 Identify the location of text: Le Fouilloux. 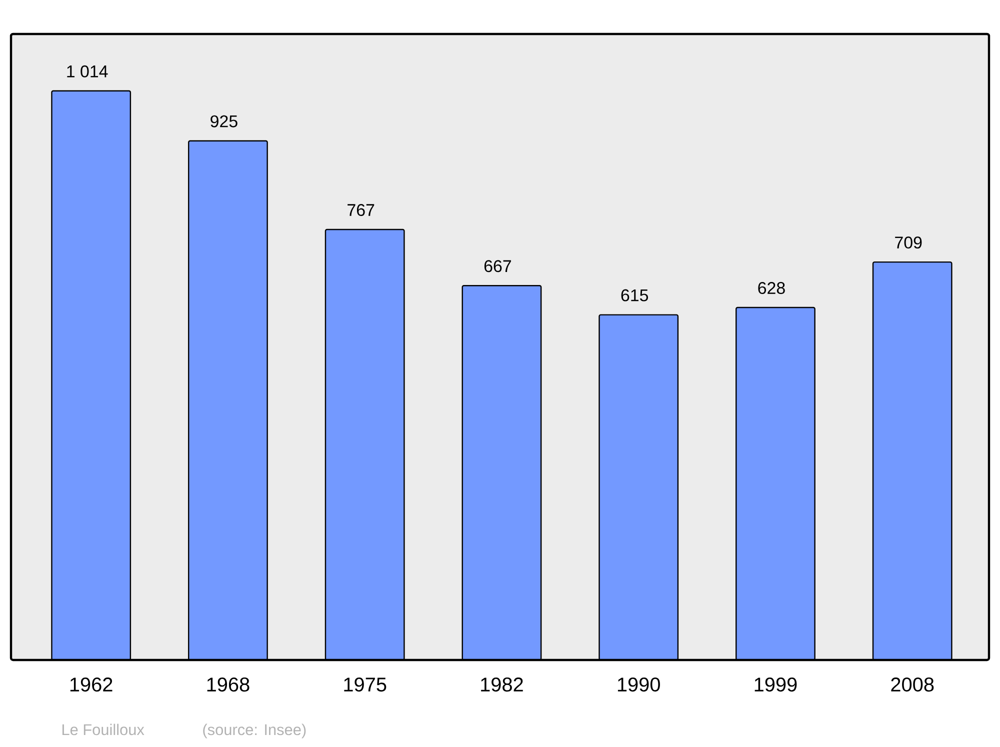
(103, 730).